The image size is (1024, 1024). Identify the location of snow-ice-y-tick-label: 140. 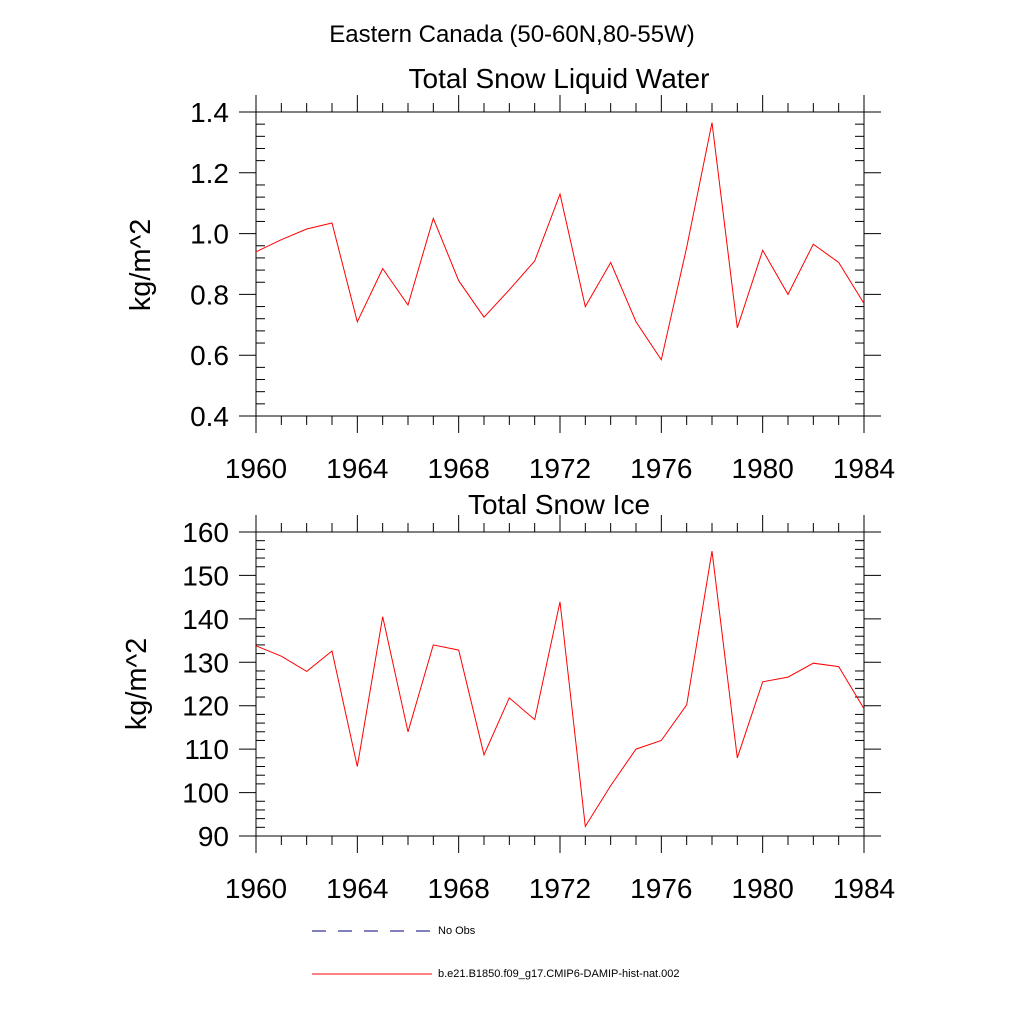
(205, 619).